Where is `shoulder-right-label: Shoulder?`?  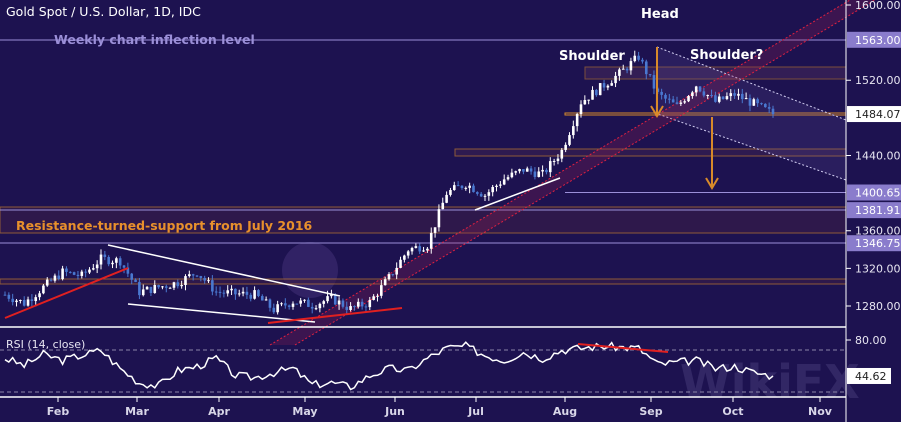 shoulder-right-label: Shoulder? is located at coordinates (726, 55).